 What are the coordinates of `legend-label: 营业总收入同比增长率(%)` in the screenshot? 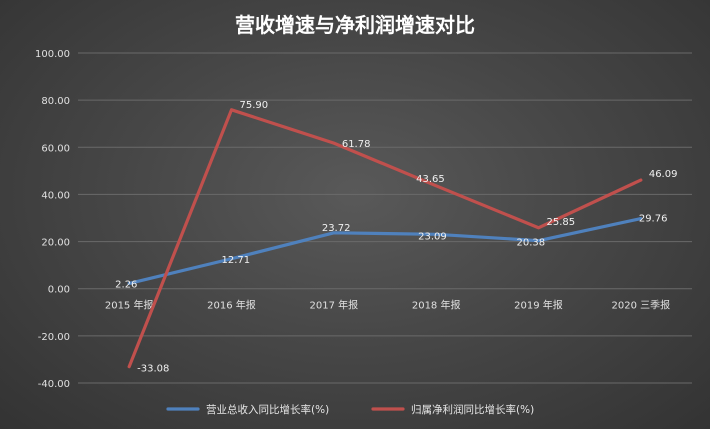 It's located at (267, 409).